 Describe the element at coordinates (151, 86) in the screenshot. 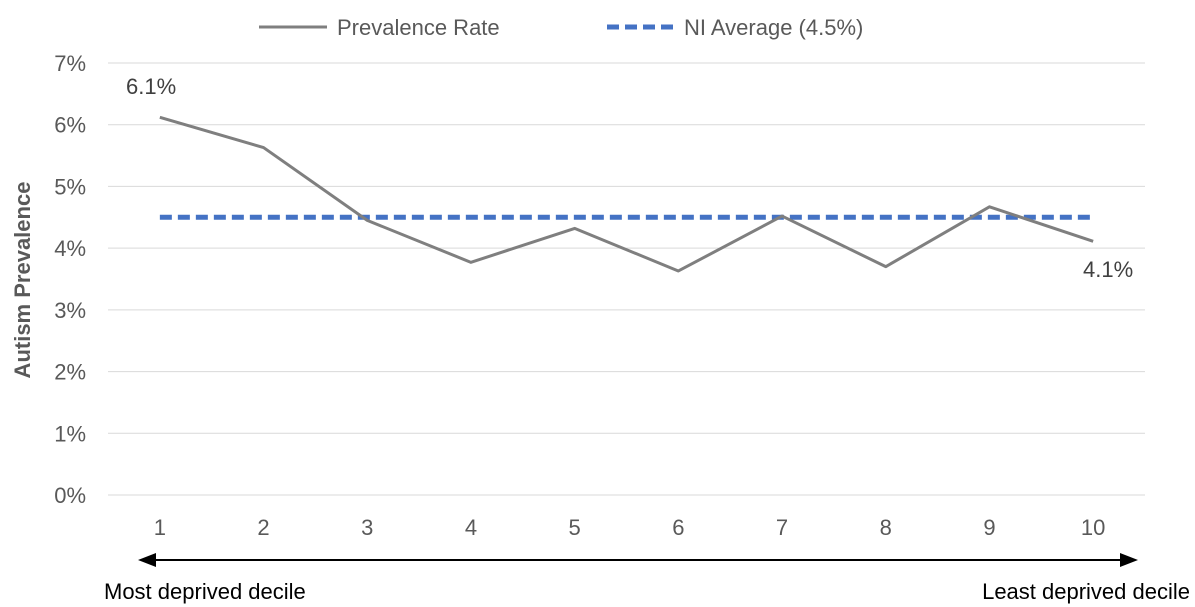

I see `data-label-first: 6.1%` at that location.